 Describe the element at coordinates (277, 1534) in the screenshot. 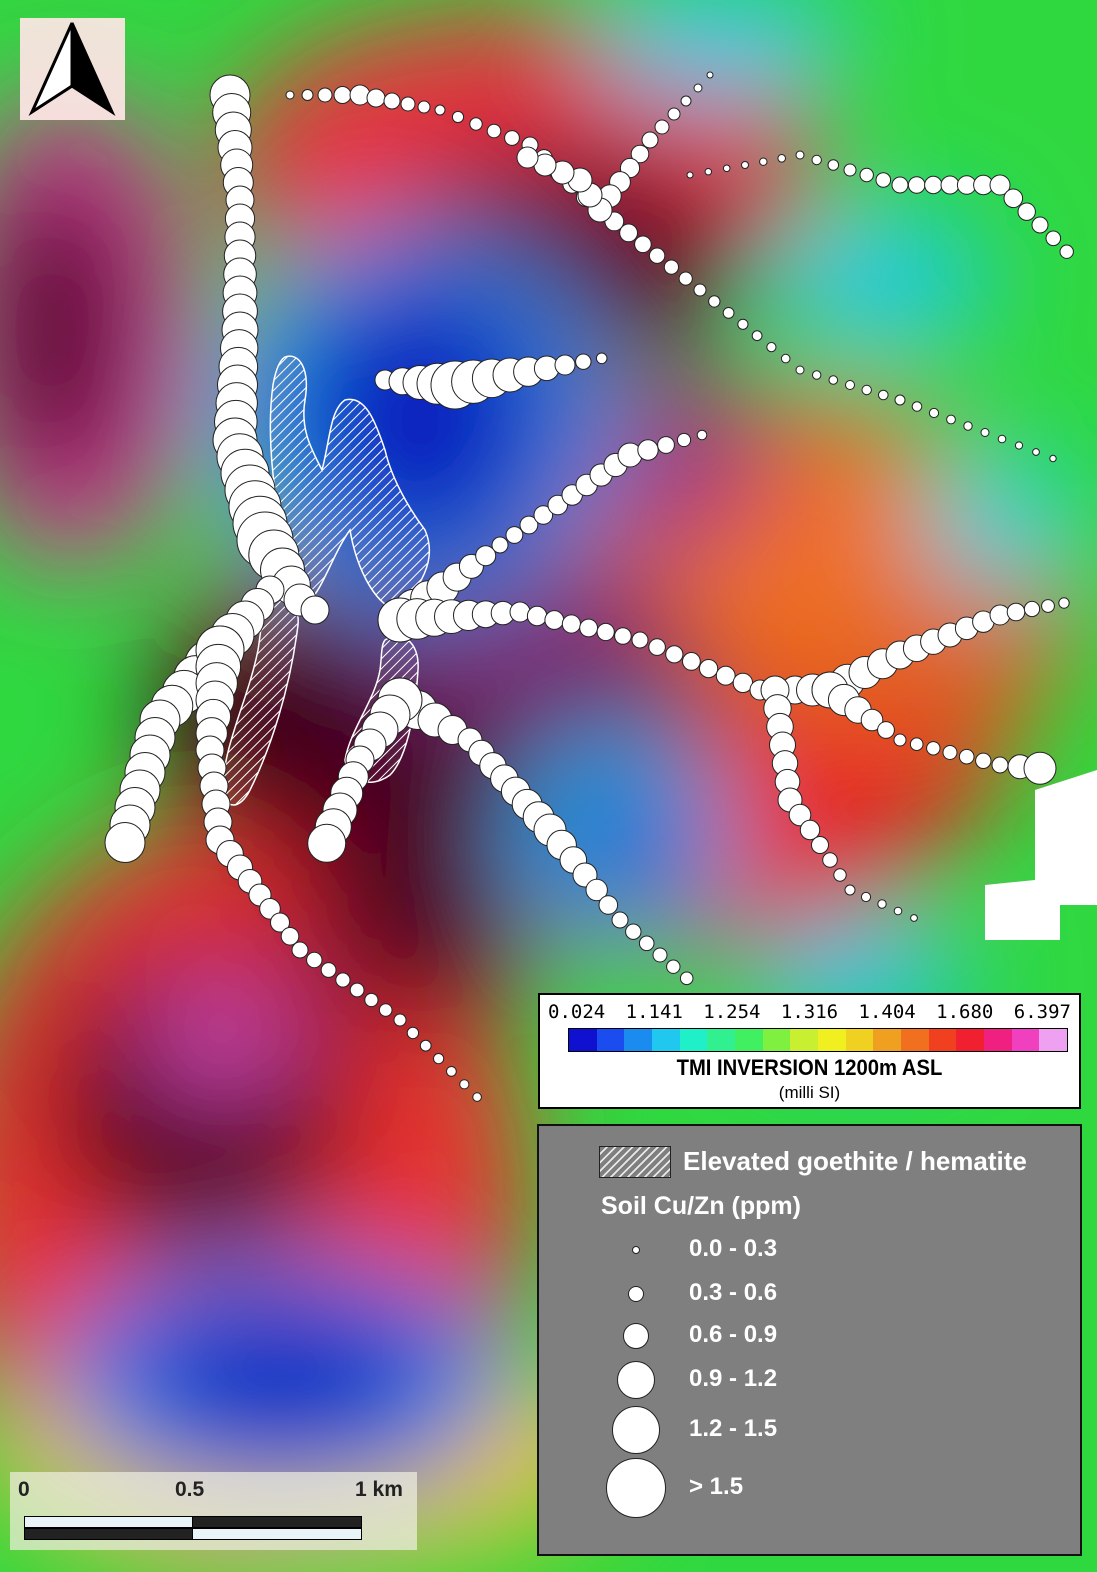

I see `scale-seg-2b` at that location.